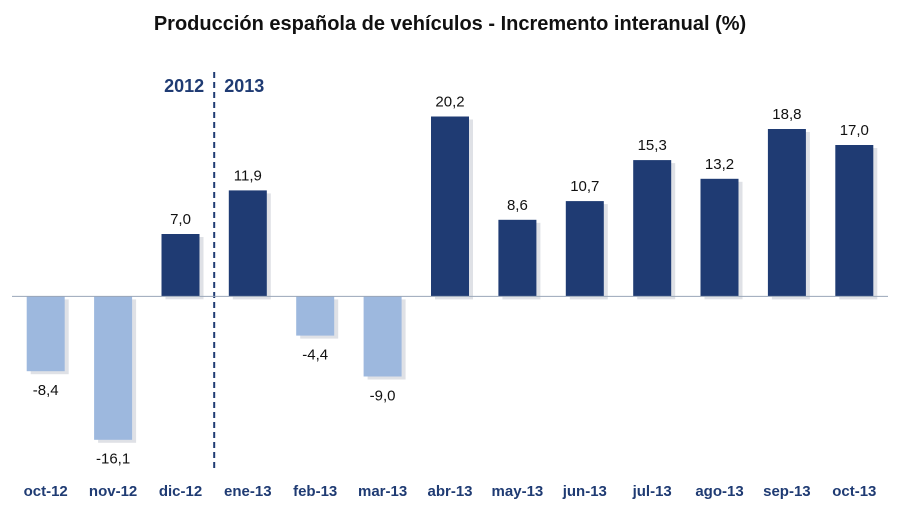 Image resolution: width=900 pixels, height=506 pixels. What do you see at coordinates (584, 186) in the screenshot?
I see `data-label-jun-13: 10,7` at bounding box center [584, 186].